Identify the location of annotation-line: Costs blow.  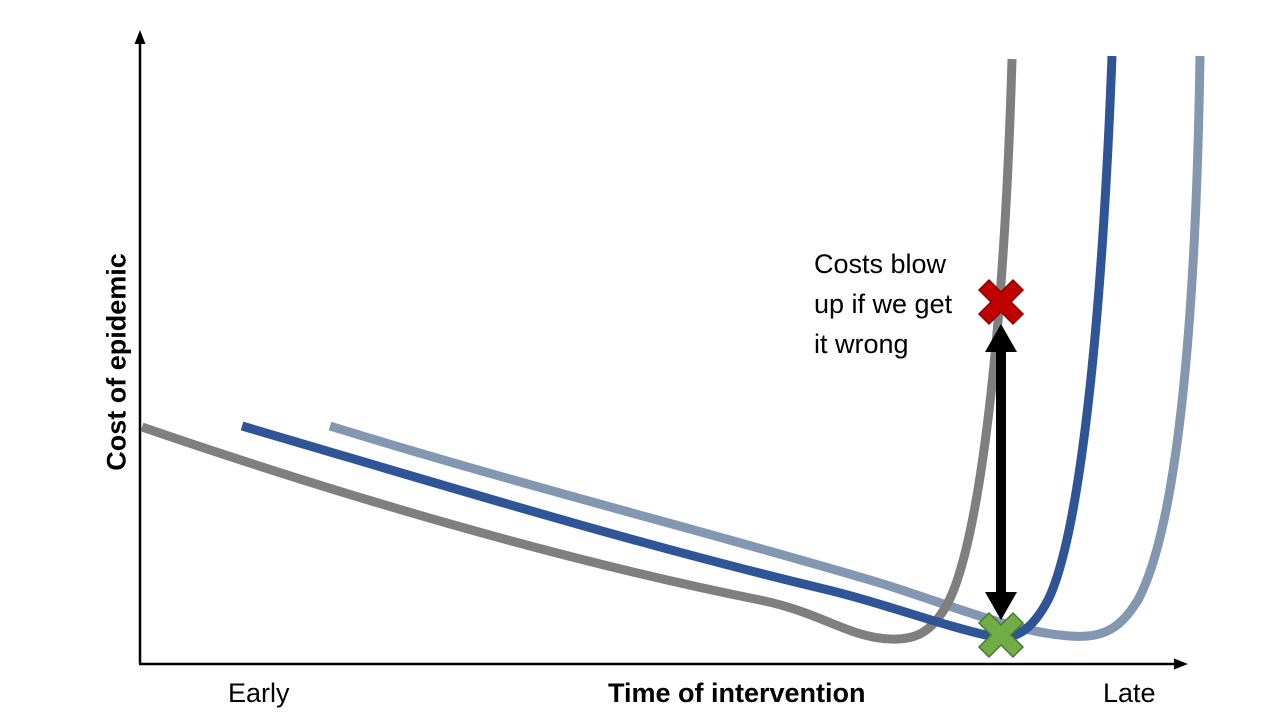
(880, 264).